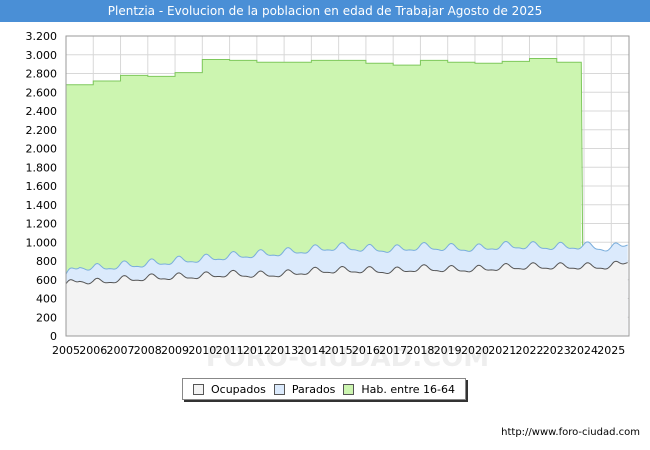 The width and height of the screenshot is (650, 450). I want to click on y-tick-label: 800, so click(46, 261).